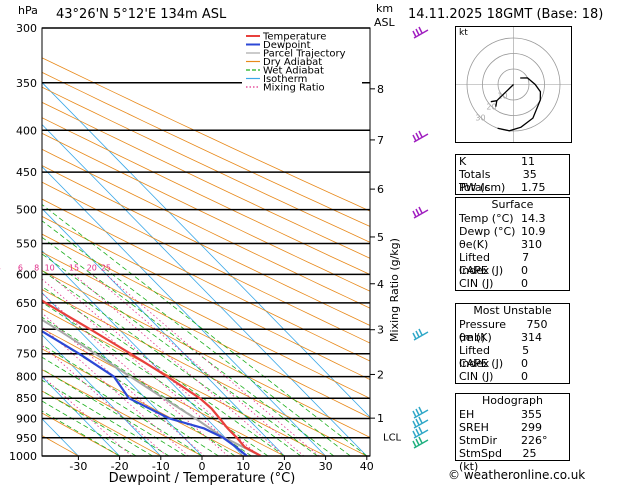  What do you see at coordinates (26, 398) in the screenshot?
I see `pressure-tick-label: 850` at bounding box center [26, 398].